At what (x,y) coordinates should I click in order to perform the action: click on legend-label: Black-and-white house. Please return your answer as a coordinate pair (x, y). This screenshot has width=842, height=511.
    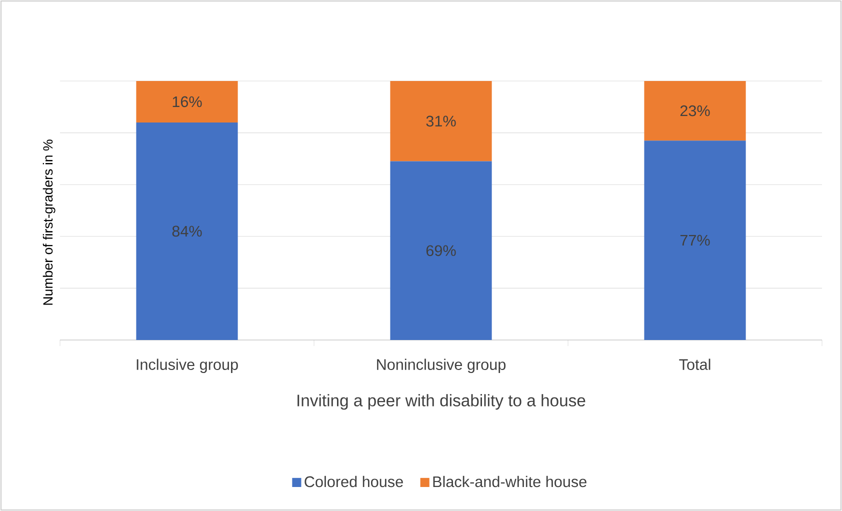
    Looking at the image, I should click on (509, 482).